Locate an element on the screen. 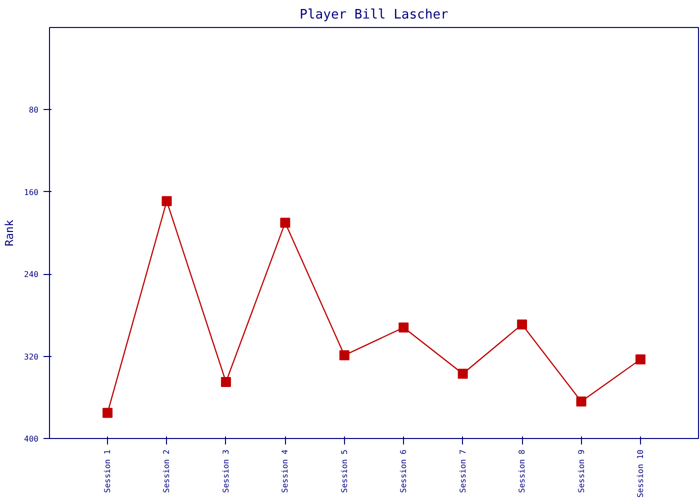 The image size is (700, 500). x-tick-label: Session 2 is located at coordinates (167, 471).